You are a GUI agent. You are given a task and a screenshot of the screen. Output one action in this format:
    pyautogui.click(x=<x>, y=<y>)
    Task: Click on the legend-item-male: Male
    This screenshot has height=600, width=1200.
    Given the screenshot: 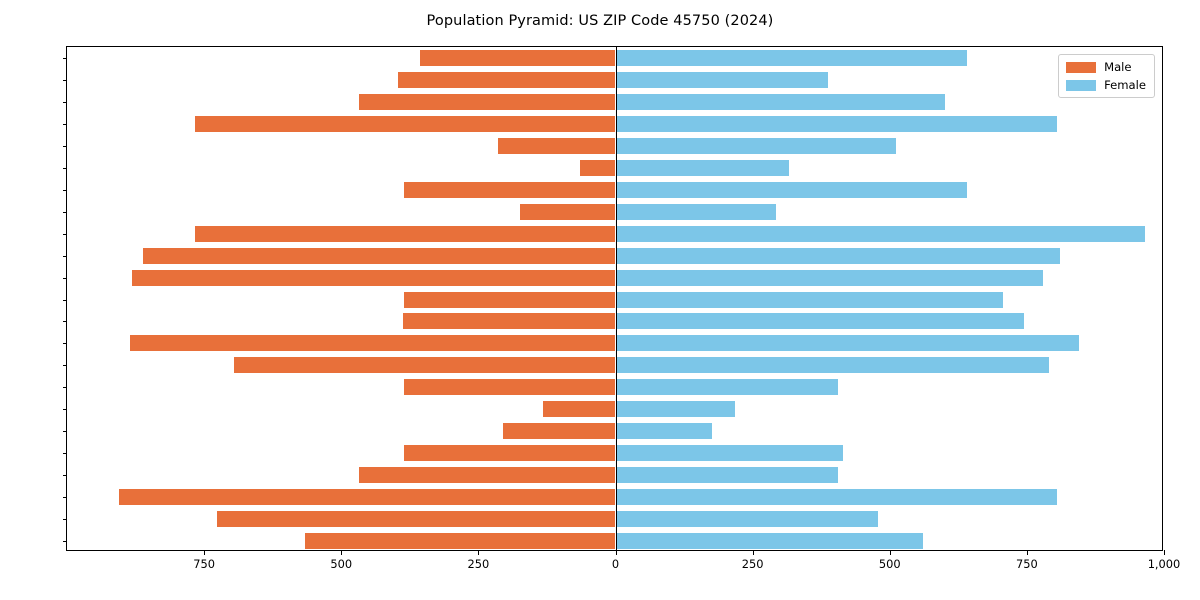 What is the action you would take?
    pyautogui.click(x=1106, y=67)
    